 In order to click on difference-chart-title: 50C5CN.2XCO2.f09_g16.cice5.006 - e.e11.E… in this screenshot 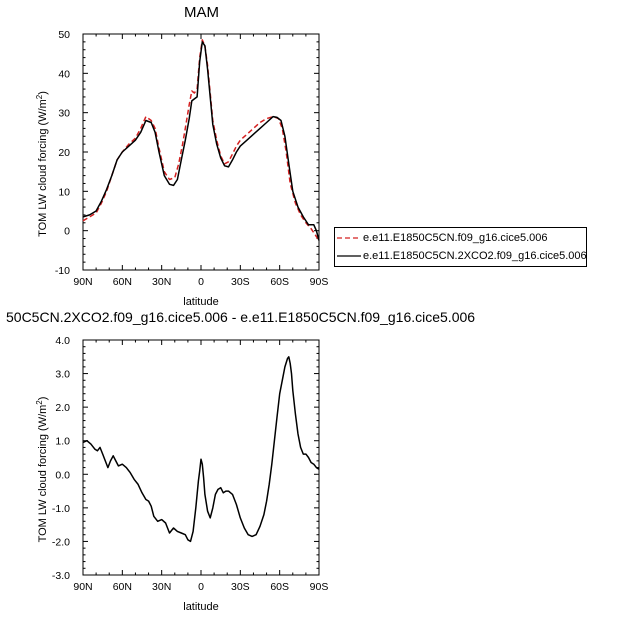, I will do `click(241, 317)`.